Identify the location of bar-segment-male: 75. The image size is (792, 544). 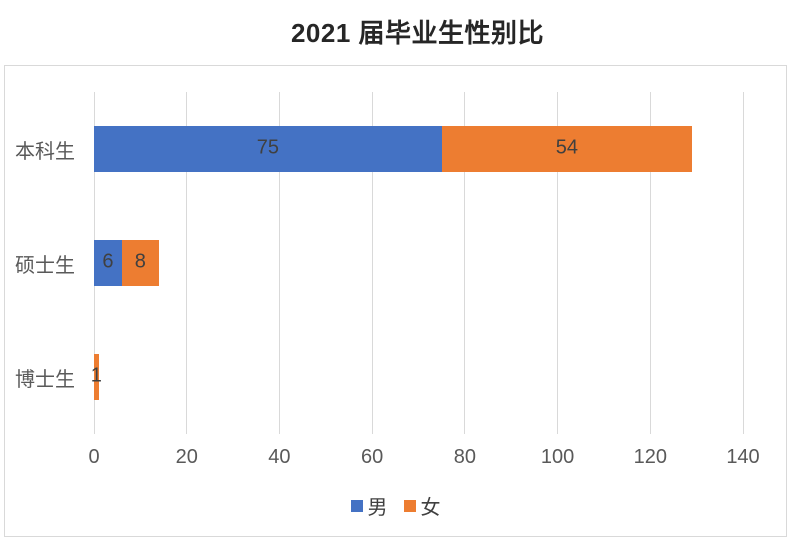
(268, 149).